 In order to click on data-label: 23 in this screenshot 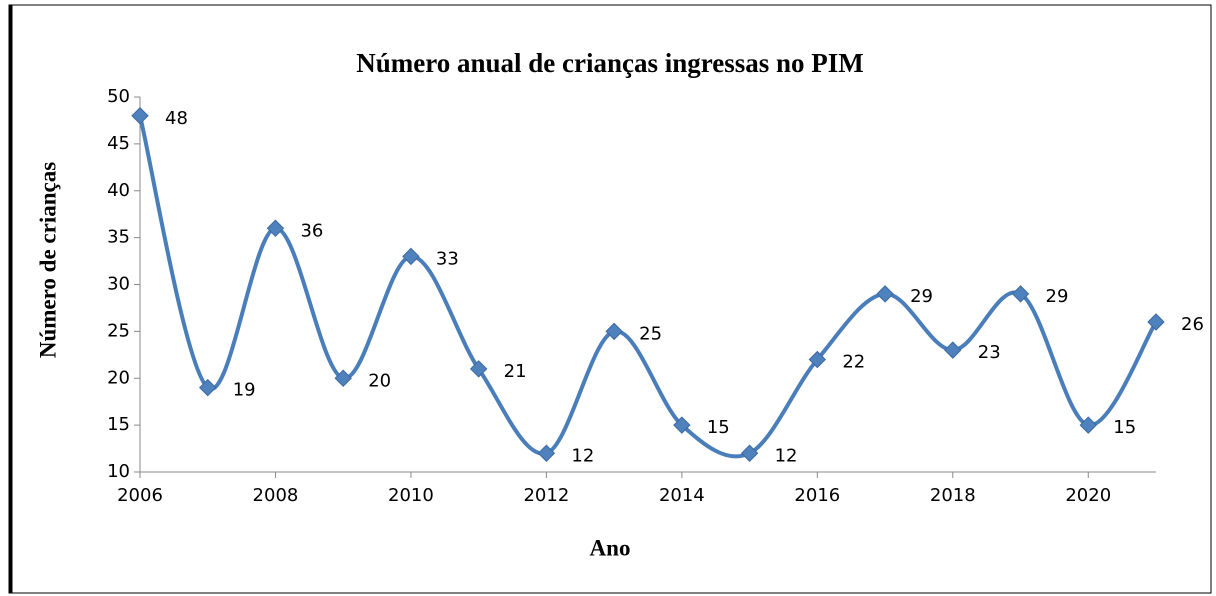, I will do `click(989, 352)`.